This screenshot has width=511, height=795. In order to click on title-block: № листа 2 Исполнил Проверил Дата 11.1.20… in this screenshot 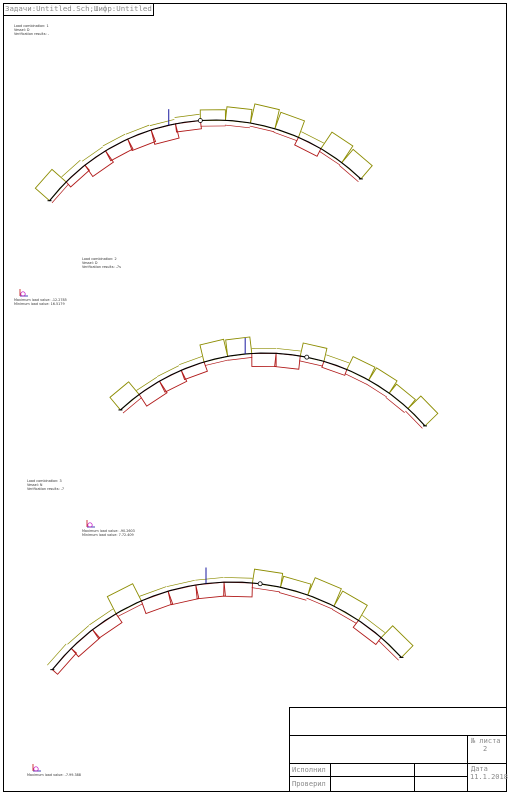, I will do `click(398, 749)`.